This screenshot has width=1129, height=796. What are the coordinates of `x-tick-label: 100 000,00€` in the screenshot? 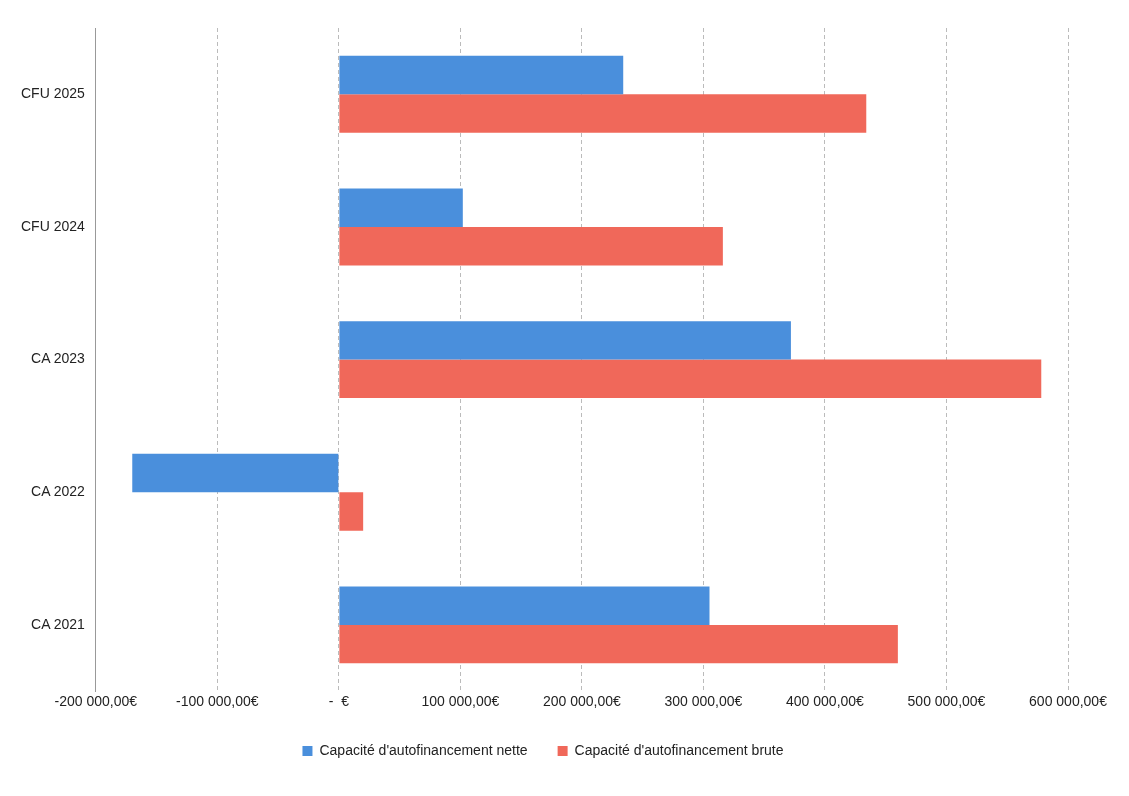 It's located at (460, 701).